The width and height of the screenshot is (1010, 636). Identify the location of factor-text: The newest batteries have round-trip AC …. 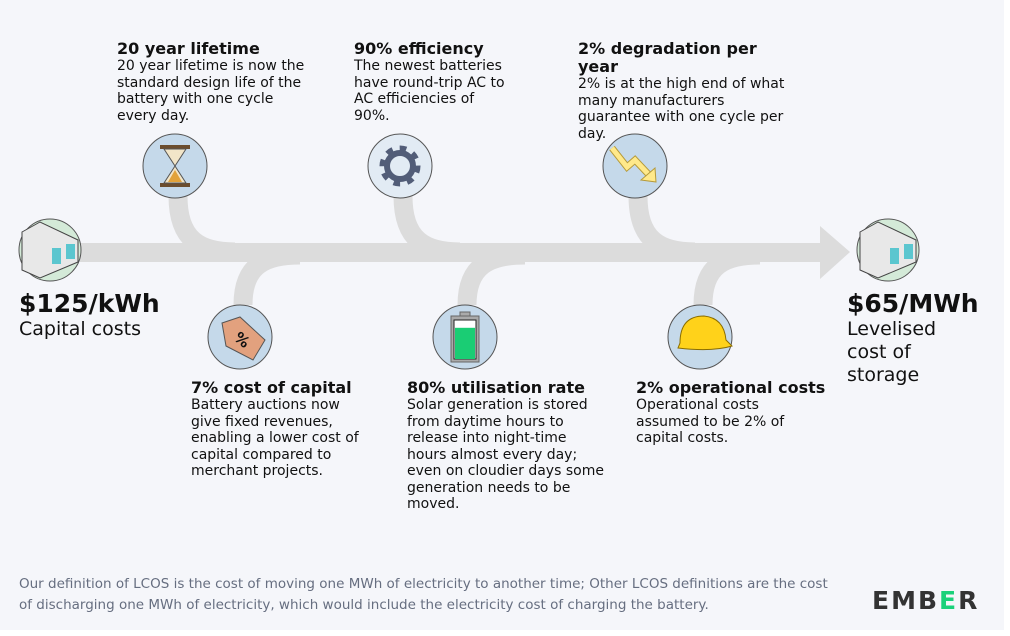
(429, 91).